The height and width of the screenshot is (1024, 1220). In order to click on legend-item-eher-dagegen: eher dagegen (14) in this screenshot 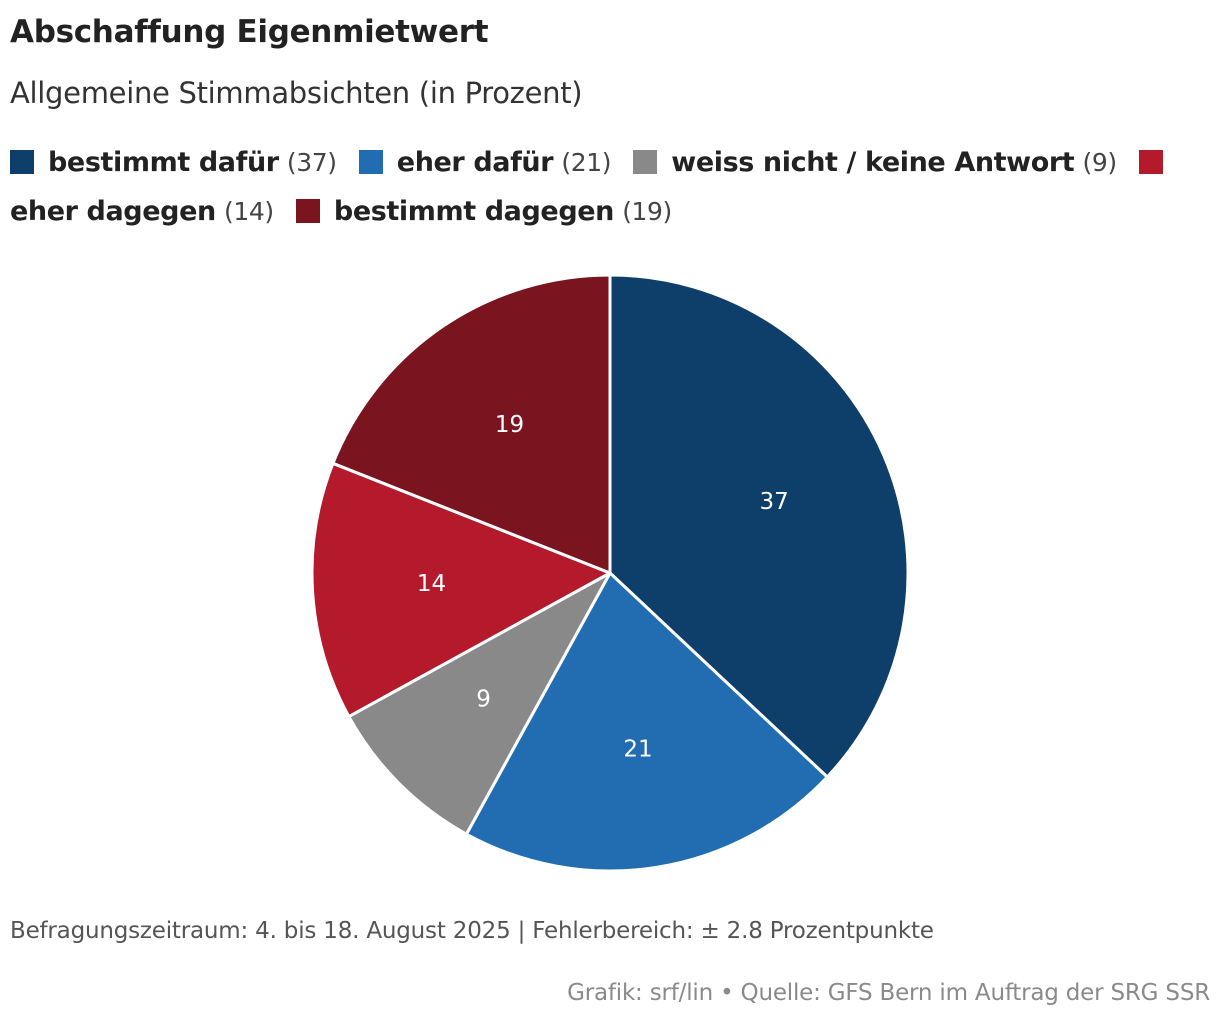, I will do `click(593, 187)`.